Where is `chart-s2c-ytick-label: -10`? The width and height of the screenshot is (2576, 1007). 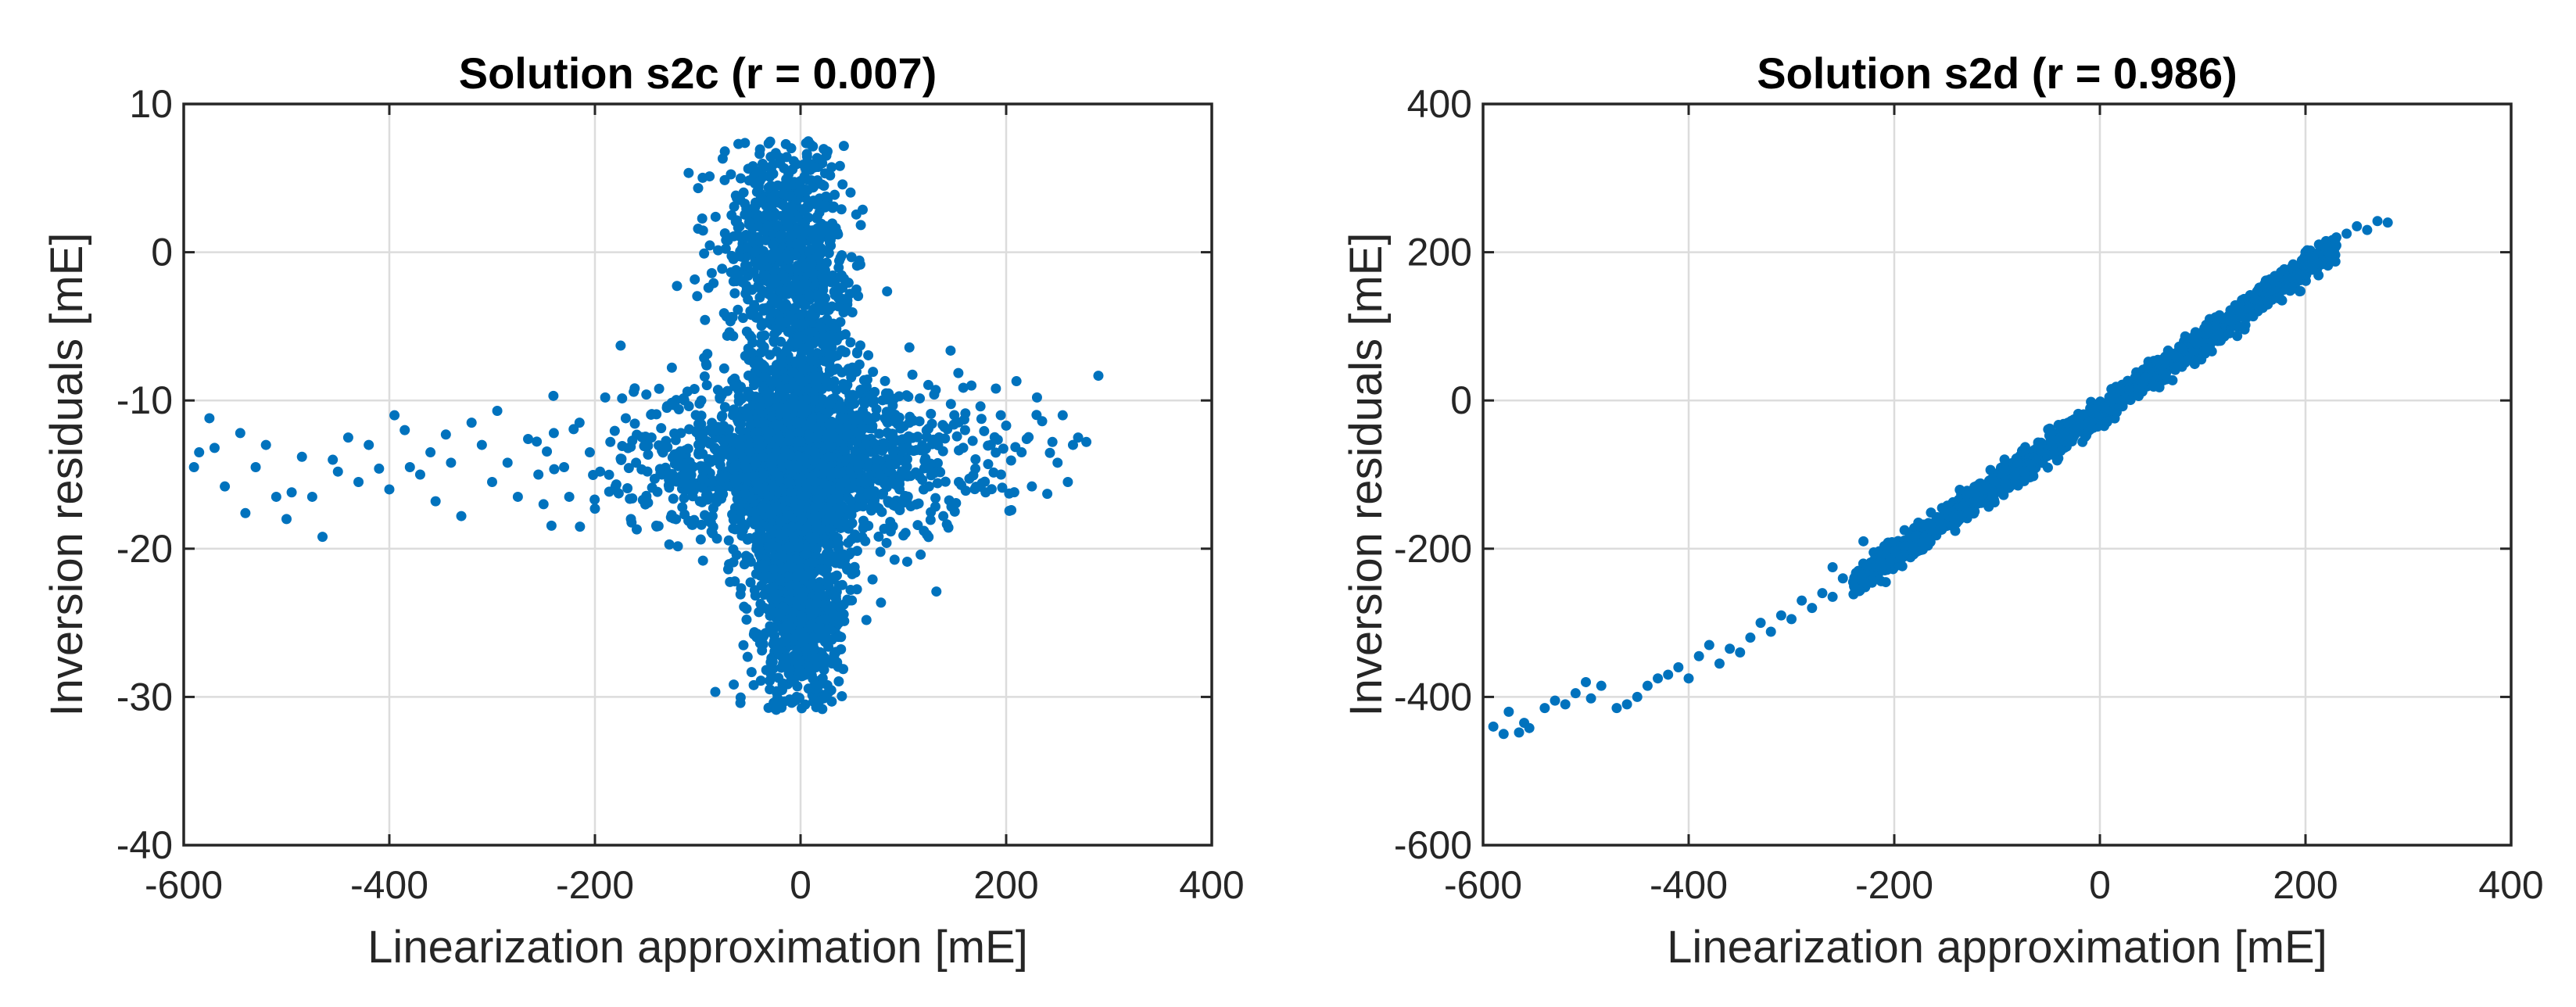
chart-s2c-ytick-label: -10 is located at coordinates (144, 400).